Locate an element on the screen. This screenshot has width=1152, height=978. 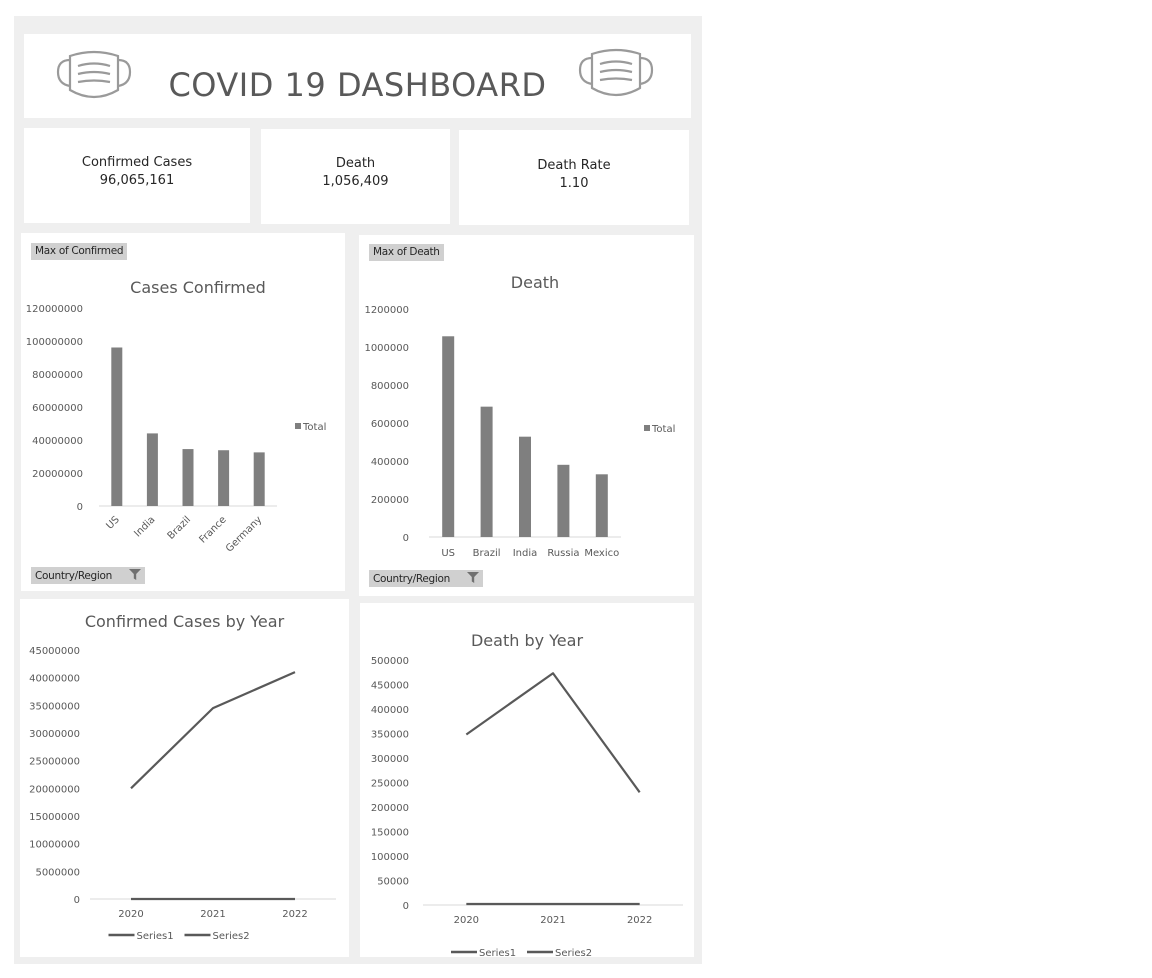
y-tick-label: 1000000 is located at coordinates (386, 348).